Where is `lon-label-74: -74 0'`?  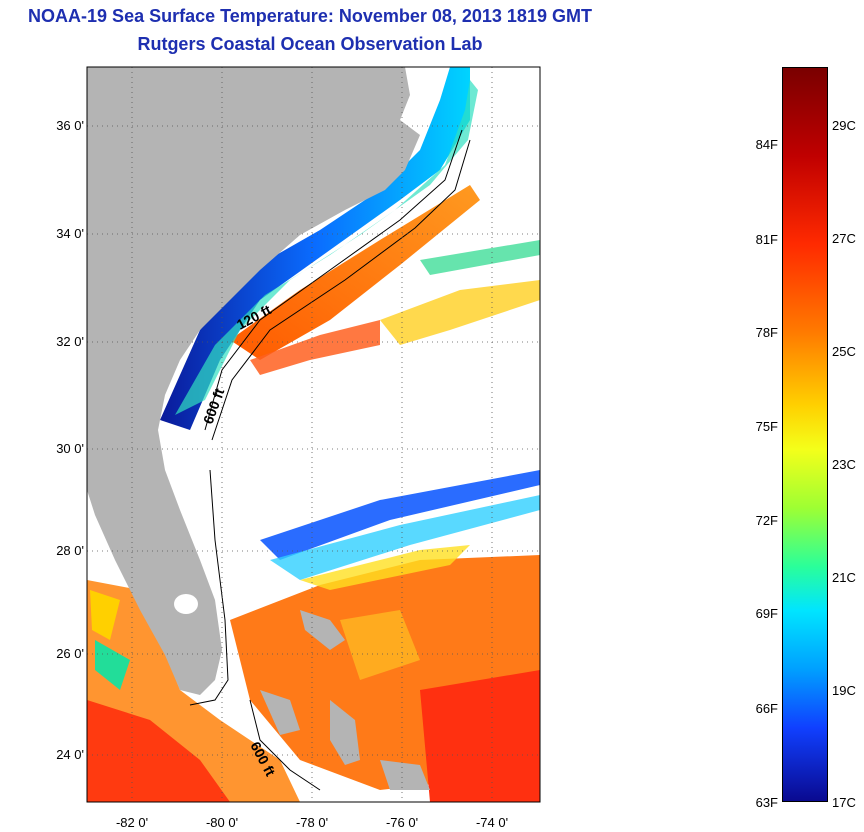
lon-label-74: -74 0' is located at coordinates (492, 822).